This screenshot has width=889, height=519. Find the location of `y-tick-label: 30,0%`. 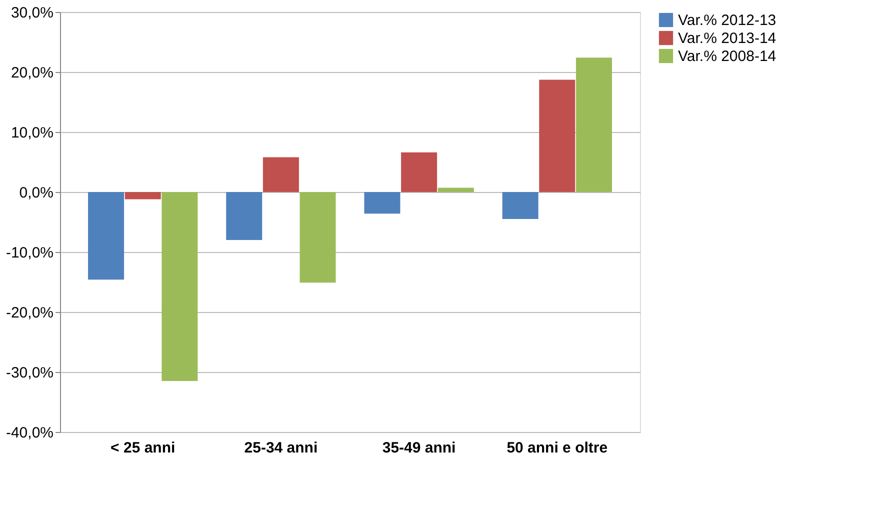

y-tick-label: 30,0% is located at coordinates (32, 13).